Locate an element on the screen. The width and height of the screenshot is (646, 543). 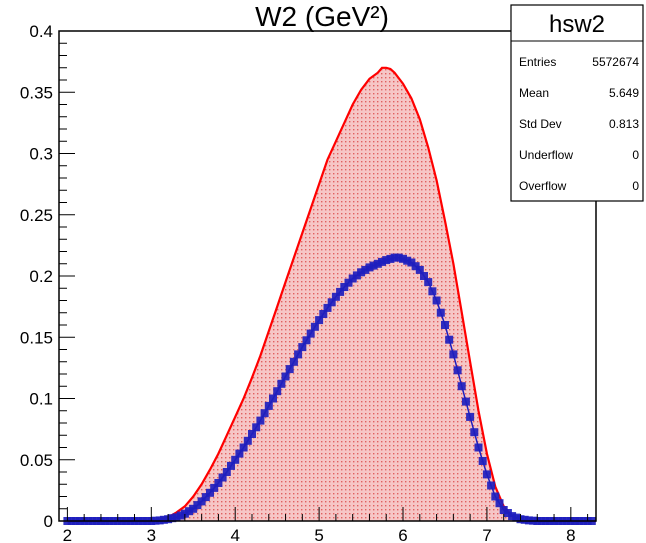
x-tick-label: 5 is located at coordinates (318, 534).